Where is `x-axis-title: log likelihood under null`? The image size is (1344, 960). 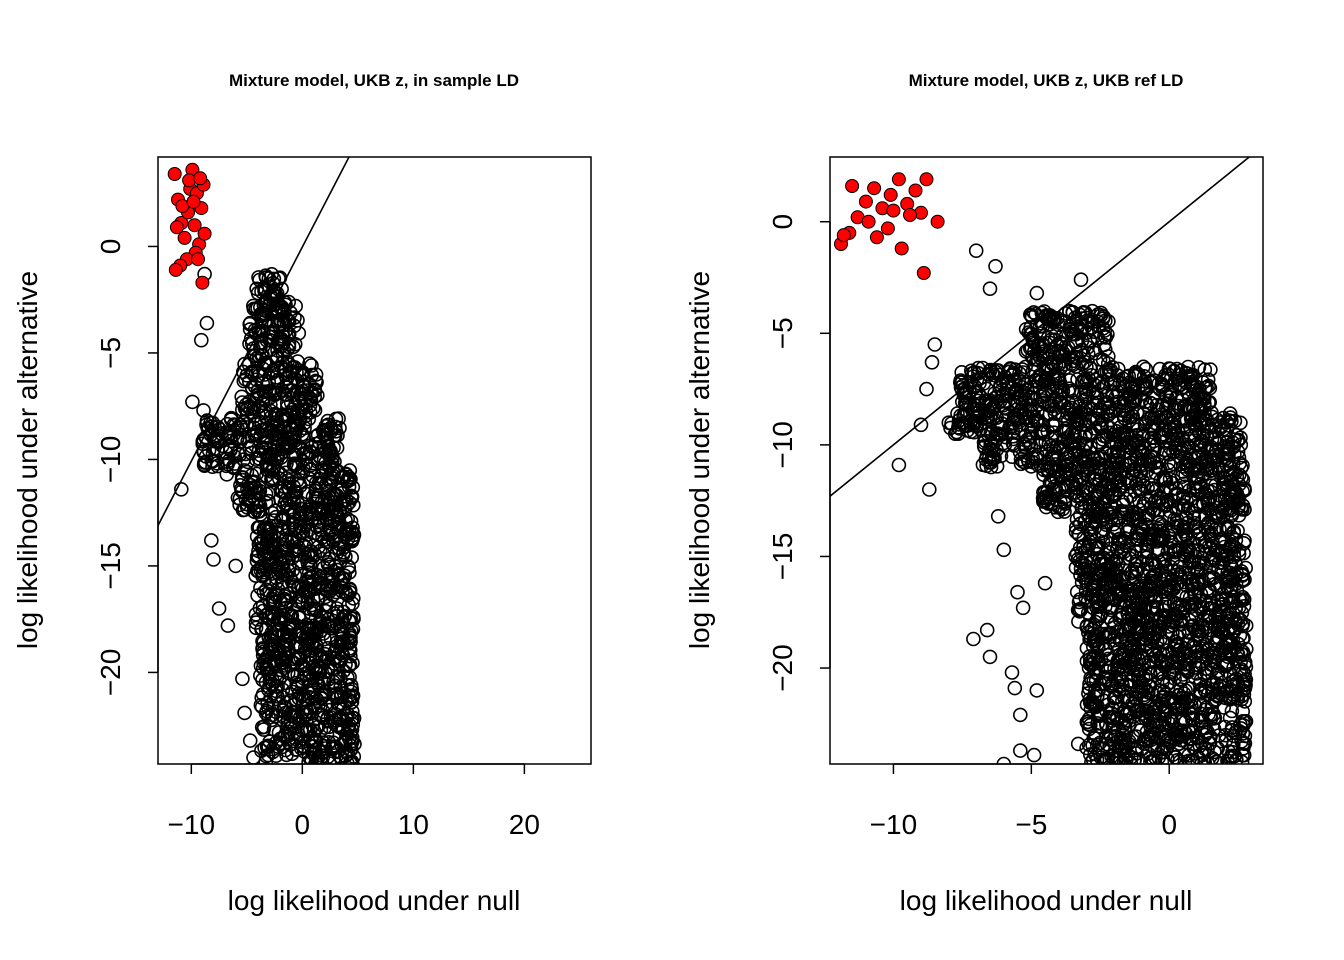 x-axis-title: log likelihood under null is located at coordinates (374, 900).